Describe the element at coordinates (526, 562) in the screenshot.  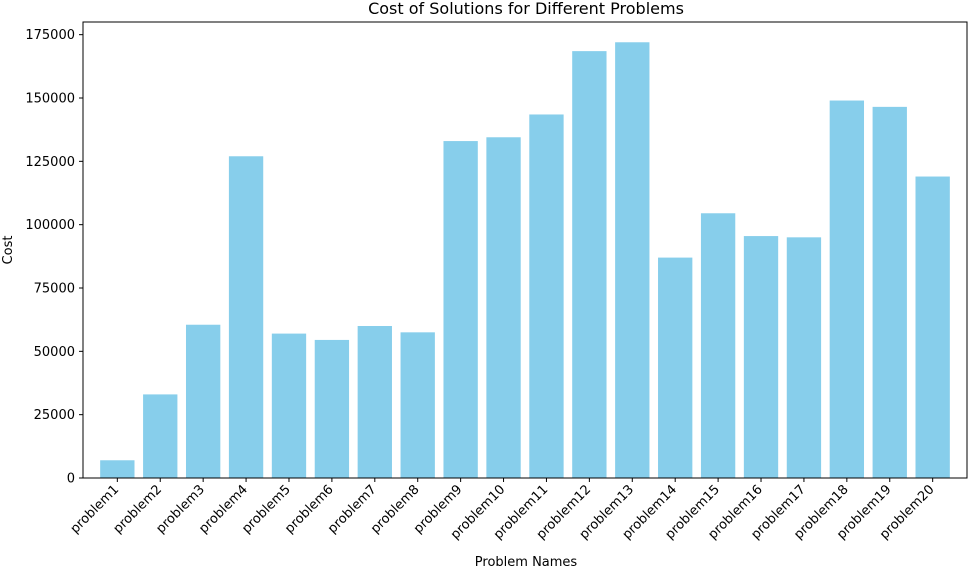
I see `x-axis-label: Problem Names` at that location.